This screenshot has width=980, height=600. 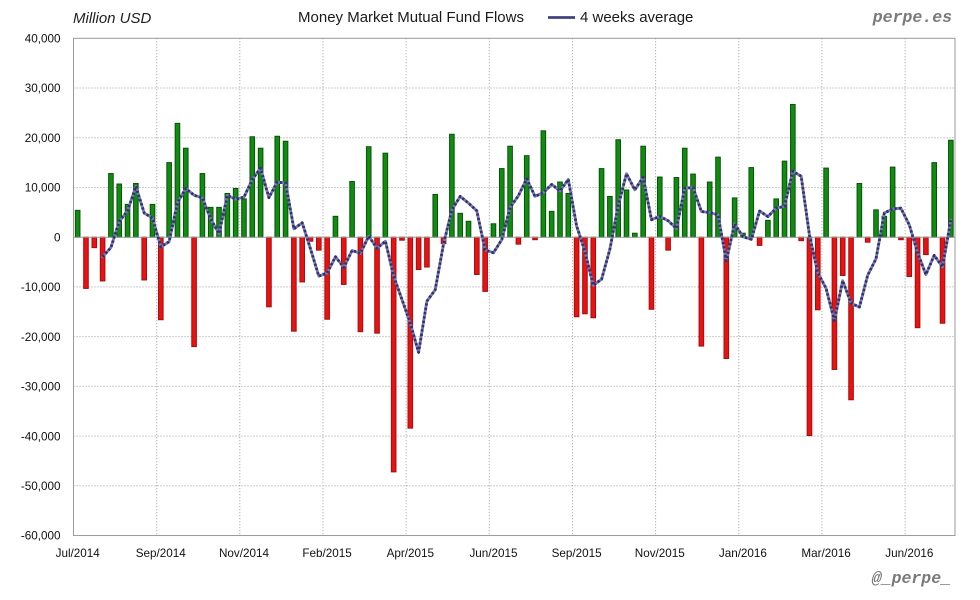 What do you see at coordinates (43, 188) in the screenshot?
I see `svg-text: 10,000` at bounding box center [43, 188].